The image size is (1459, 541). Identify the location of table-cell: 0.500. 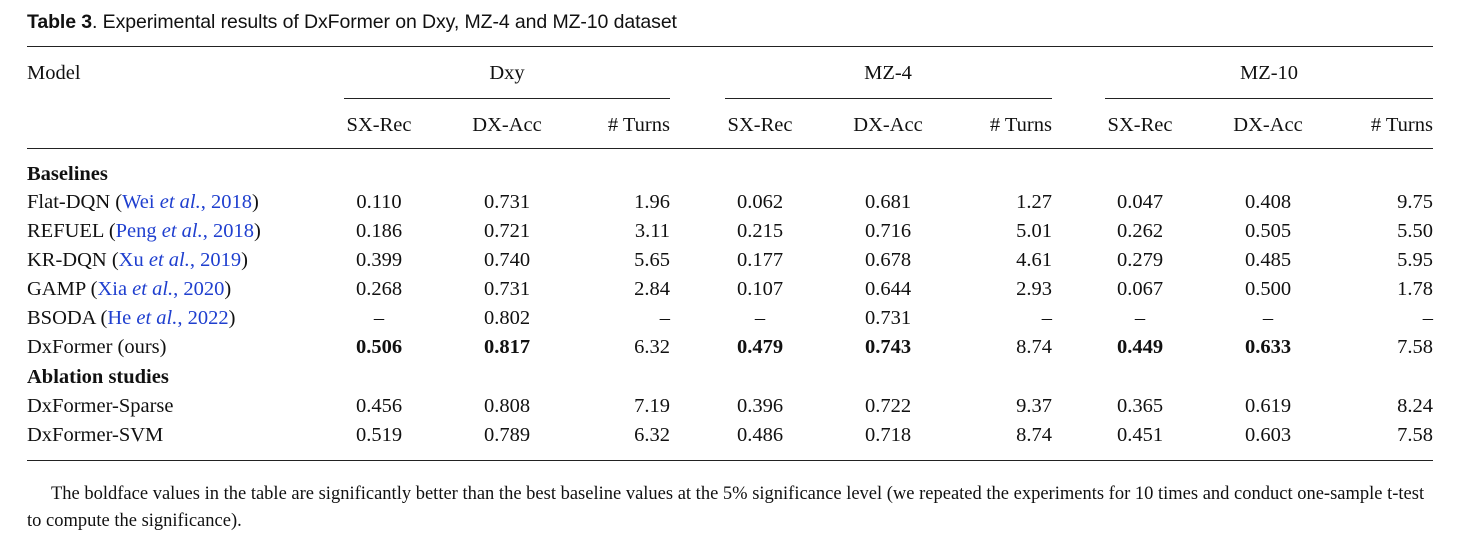
(1268, 289).